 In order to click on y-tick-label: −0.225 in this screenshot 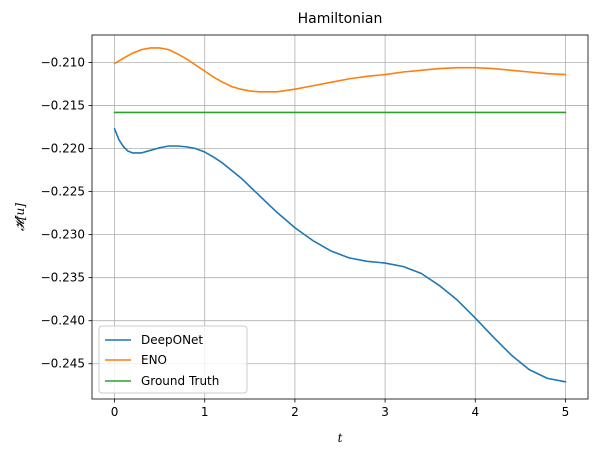, I will do `click(63, 192)`.